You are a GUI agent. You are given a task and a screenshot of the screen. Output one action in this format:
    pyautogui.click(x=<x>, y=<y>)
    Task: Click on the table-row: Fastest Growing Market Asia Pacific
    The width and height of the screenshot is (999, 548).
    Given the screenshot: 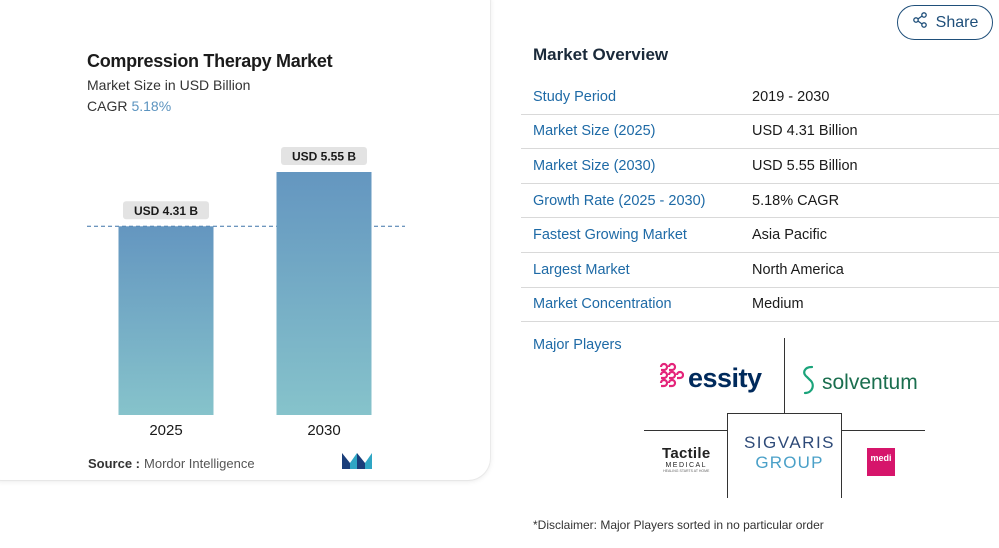 What is the action you would take?
    pyautogui.click(x=760, y=235)
    